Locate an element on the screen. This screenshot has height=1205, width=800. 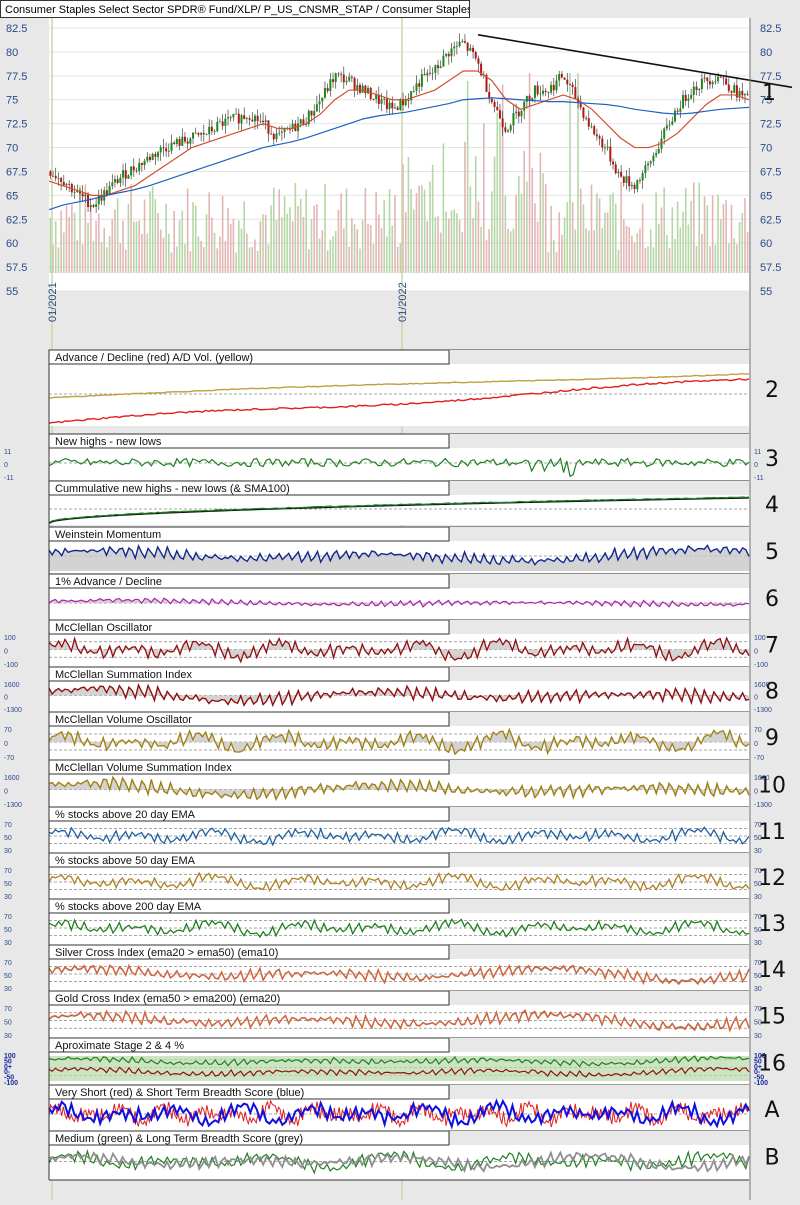
panel-y-tick-right: 0- is located at coordinates (757, 1072).